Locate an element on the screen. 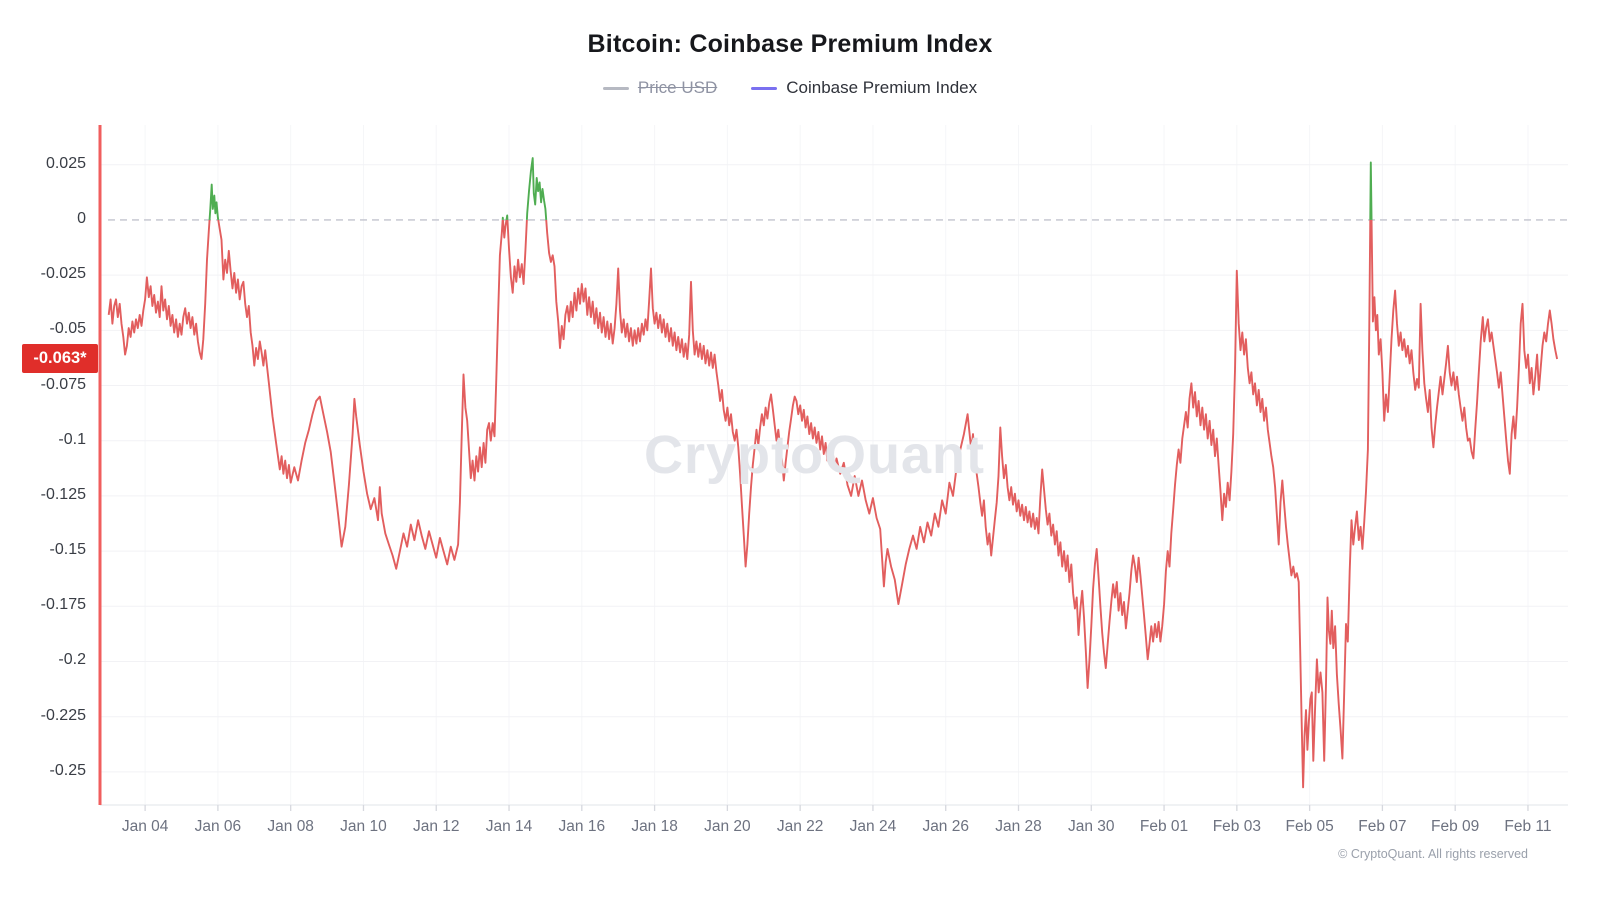  x-tick-label: Jan 12 is located at coordinates (436, 826).